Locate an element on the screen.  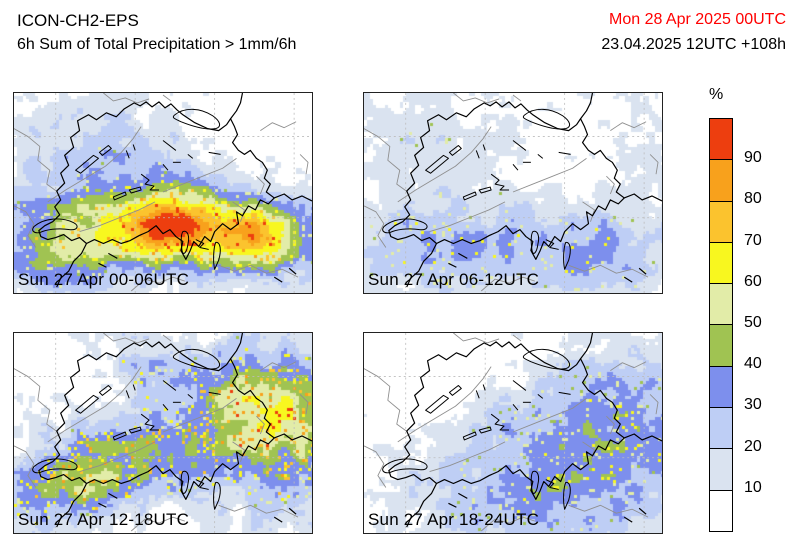
colorbar-tick-label: 10 is located at coordinates (753, 487).